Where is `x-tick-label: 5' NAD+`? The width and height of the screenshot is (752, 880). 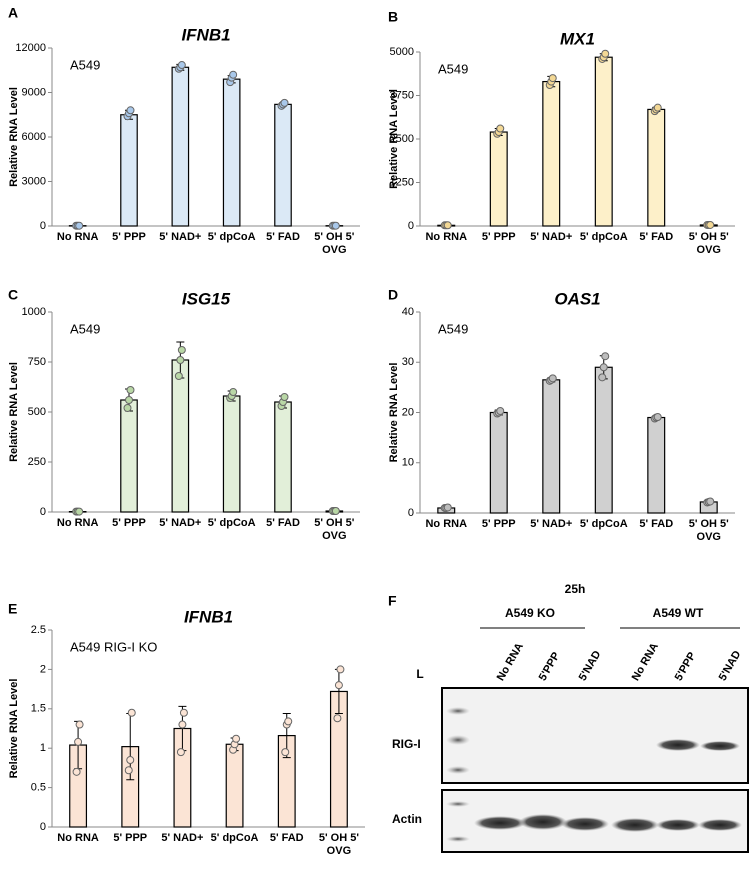 x-tick-label: 5' NAD+ is located at coordinates (551, 237).